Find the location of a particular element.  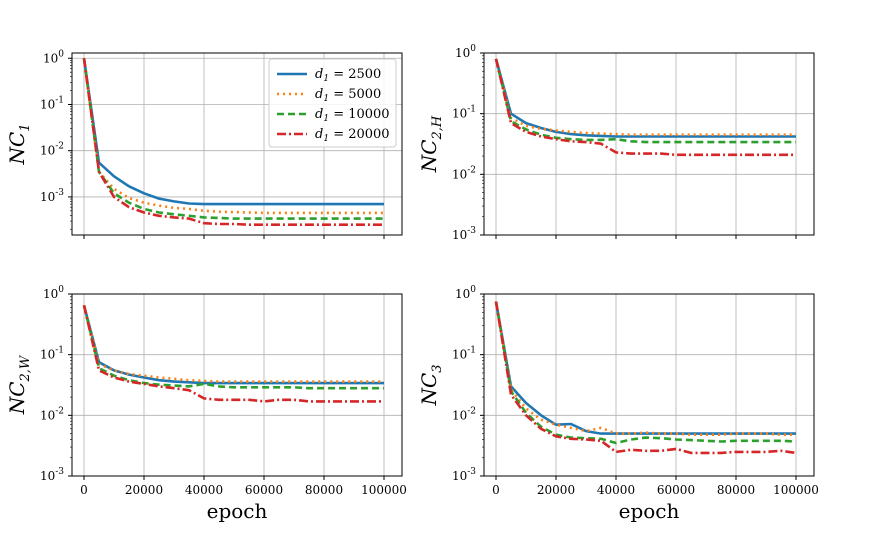

legend-label-1: d1 = 2500 is located at coordinates (348, 75).